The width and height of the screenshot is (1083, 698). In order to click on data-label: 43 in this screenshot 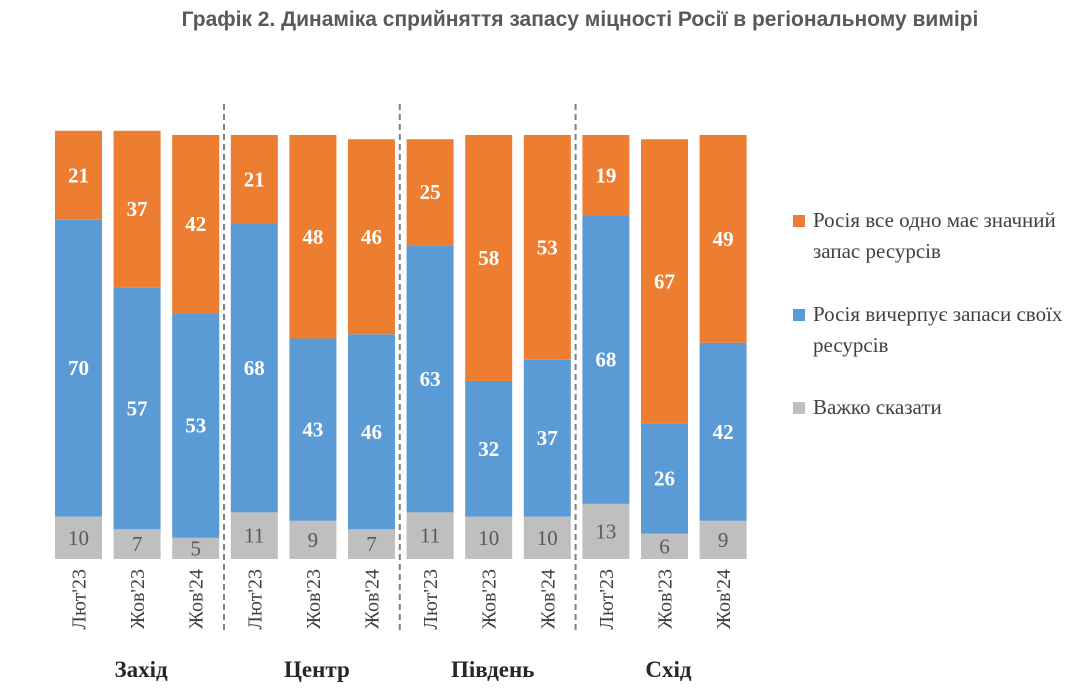, I will do `click(312, 430)`.